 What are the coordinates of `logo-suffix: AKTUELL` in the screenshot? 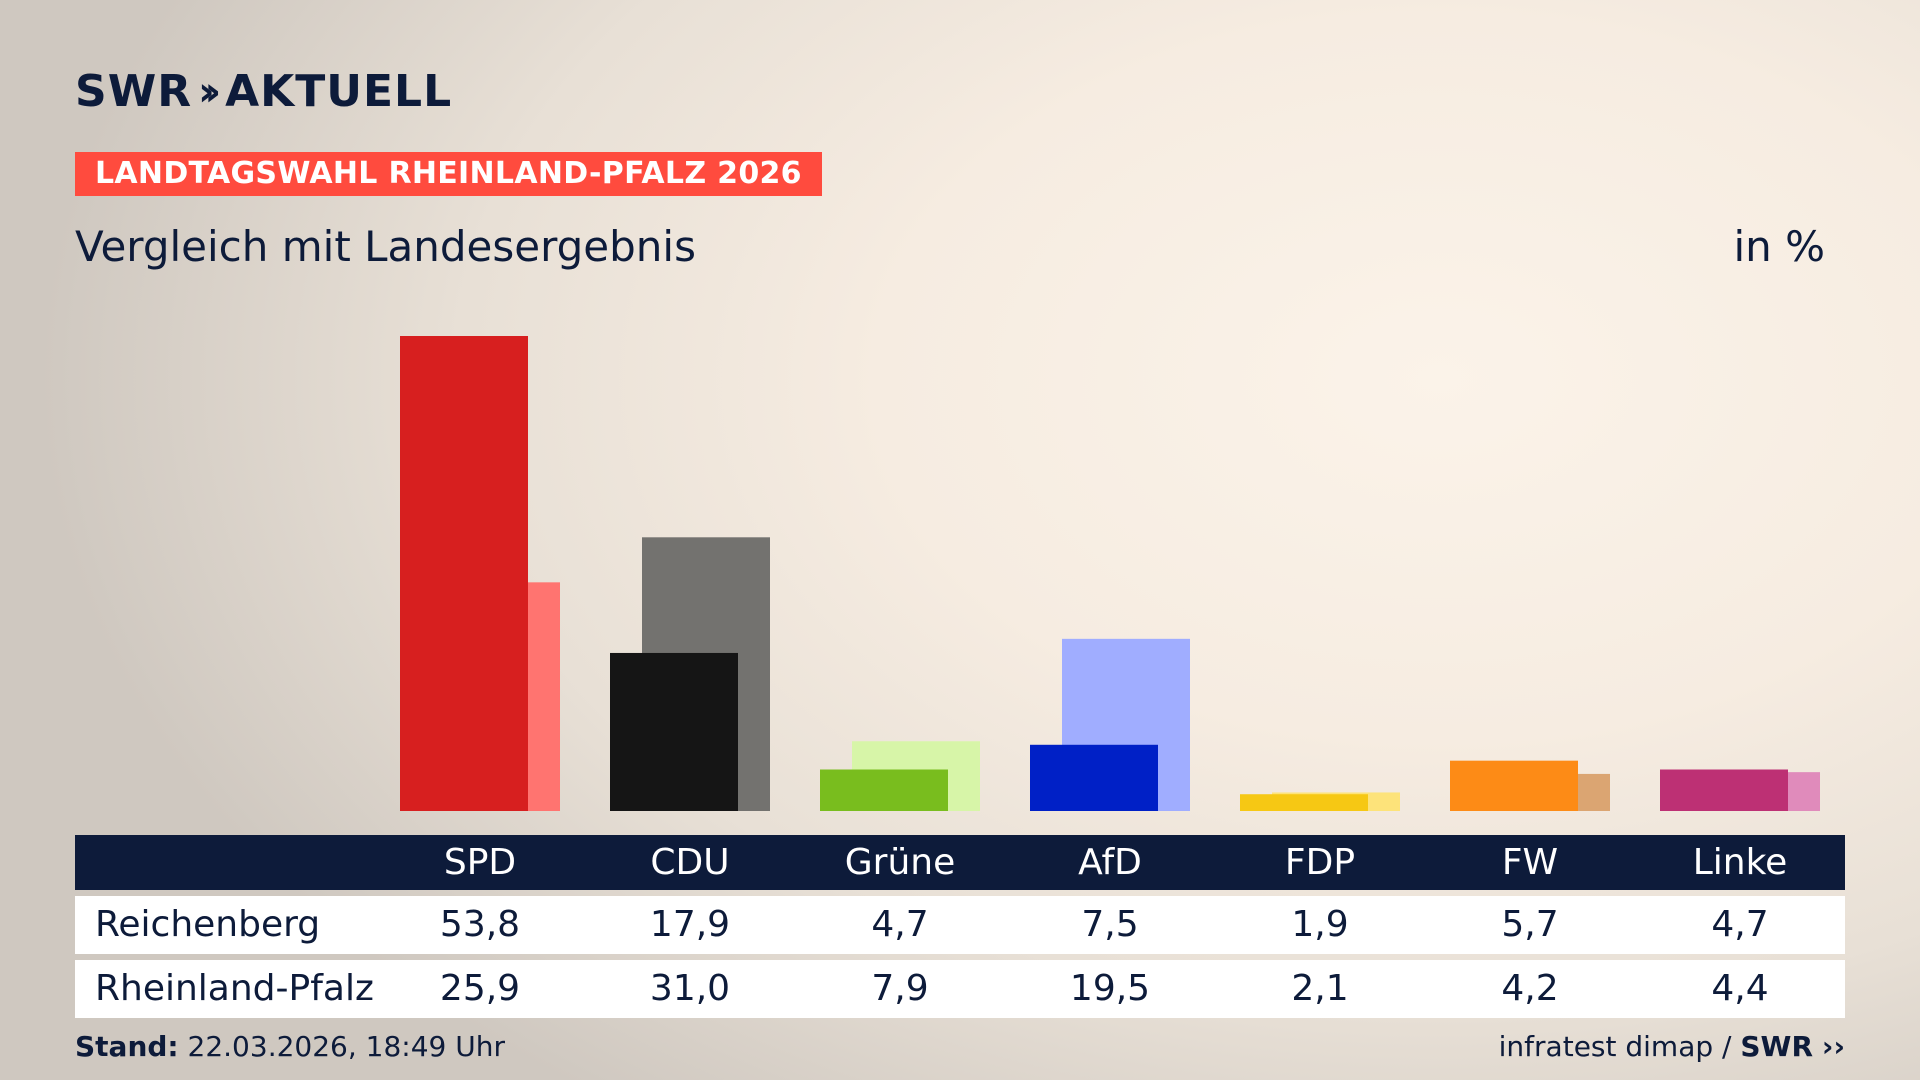 It's located at (339, 91).